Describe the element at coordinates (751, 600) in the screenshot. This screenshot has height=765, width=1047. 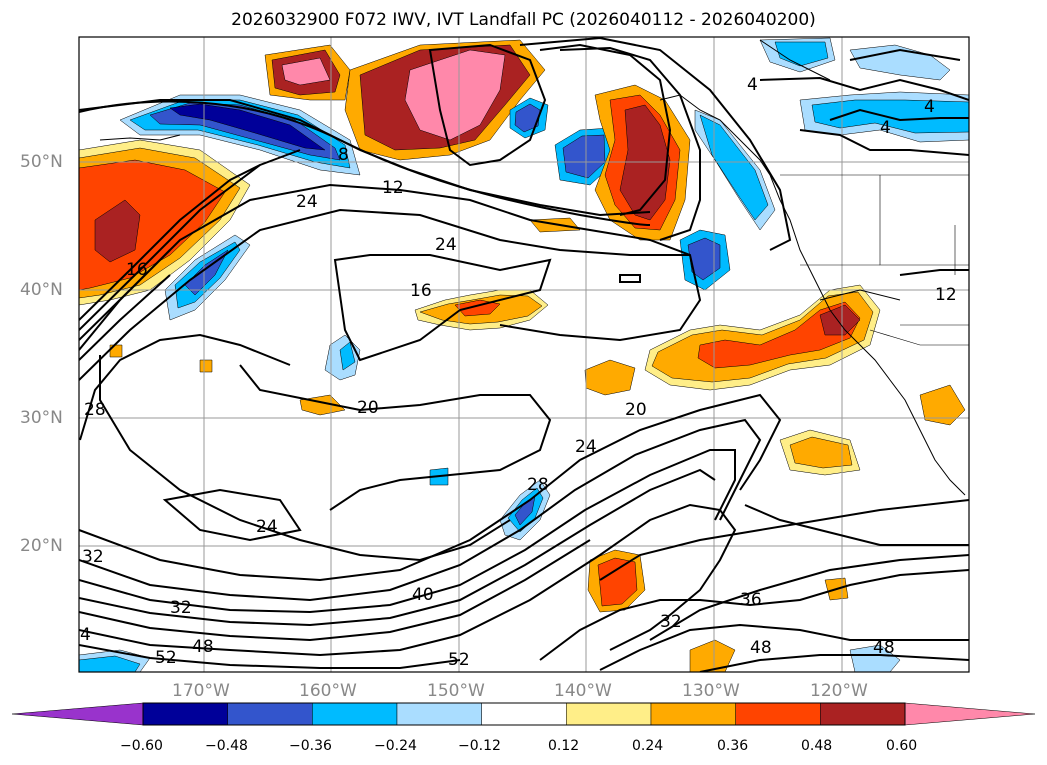
I see `contour-label: 36` at that location.